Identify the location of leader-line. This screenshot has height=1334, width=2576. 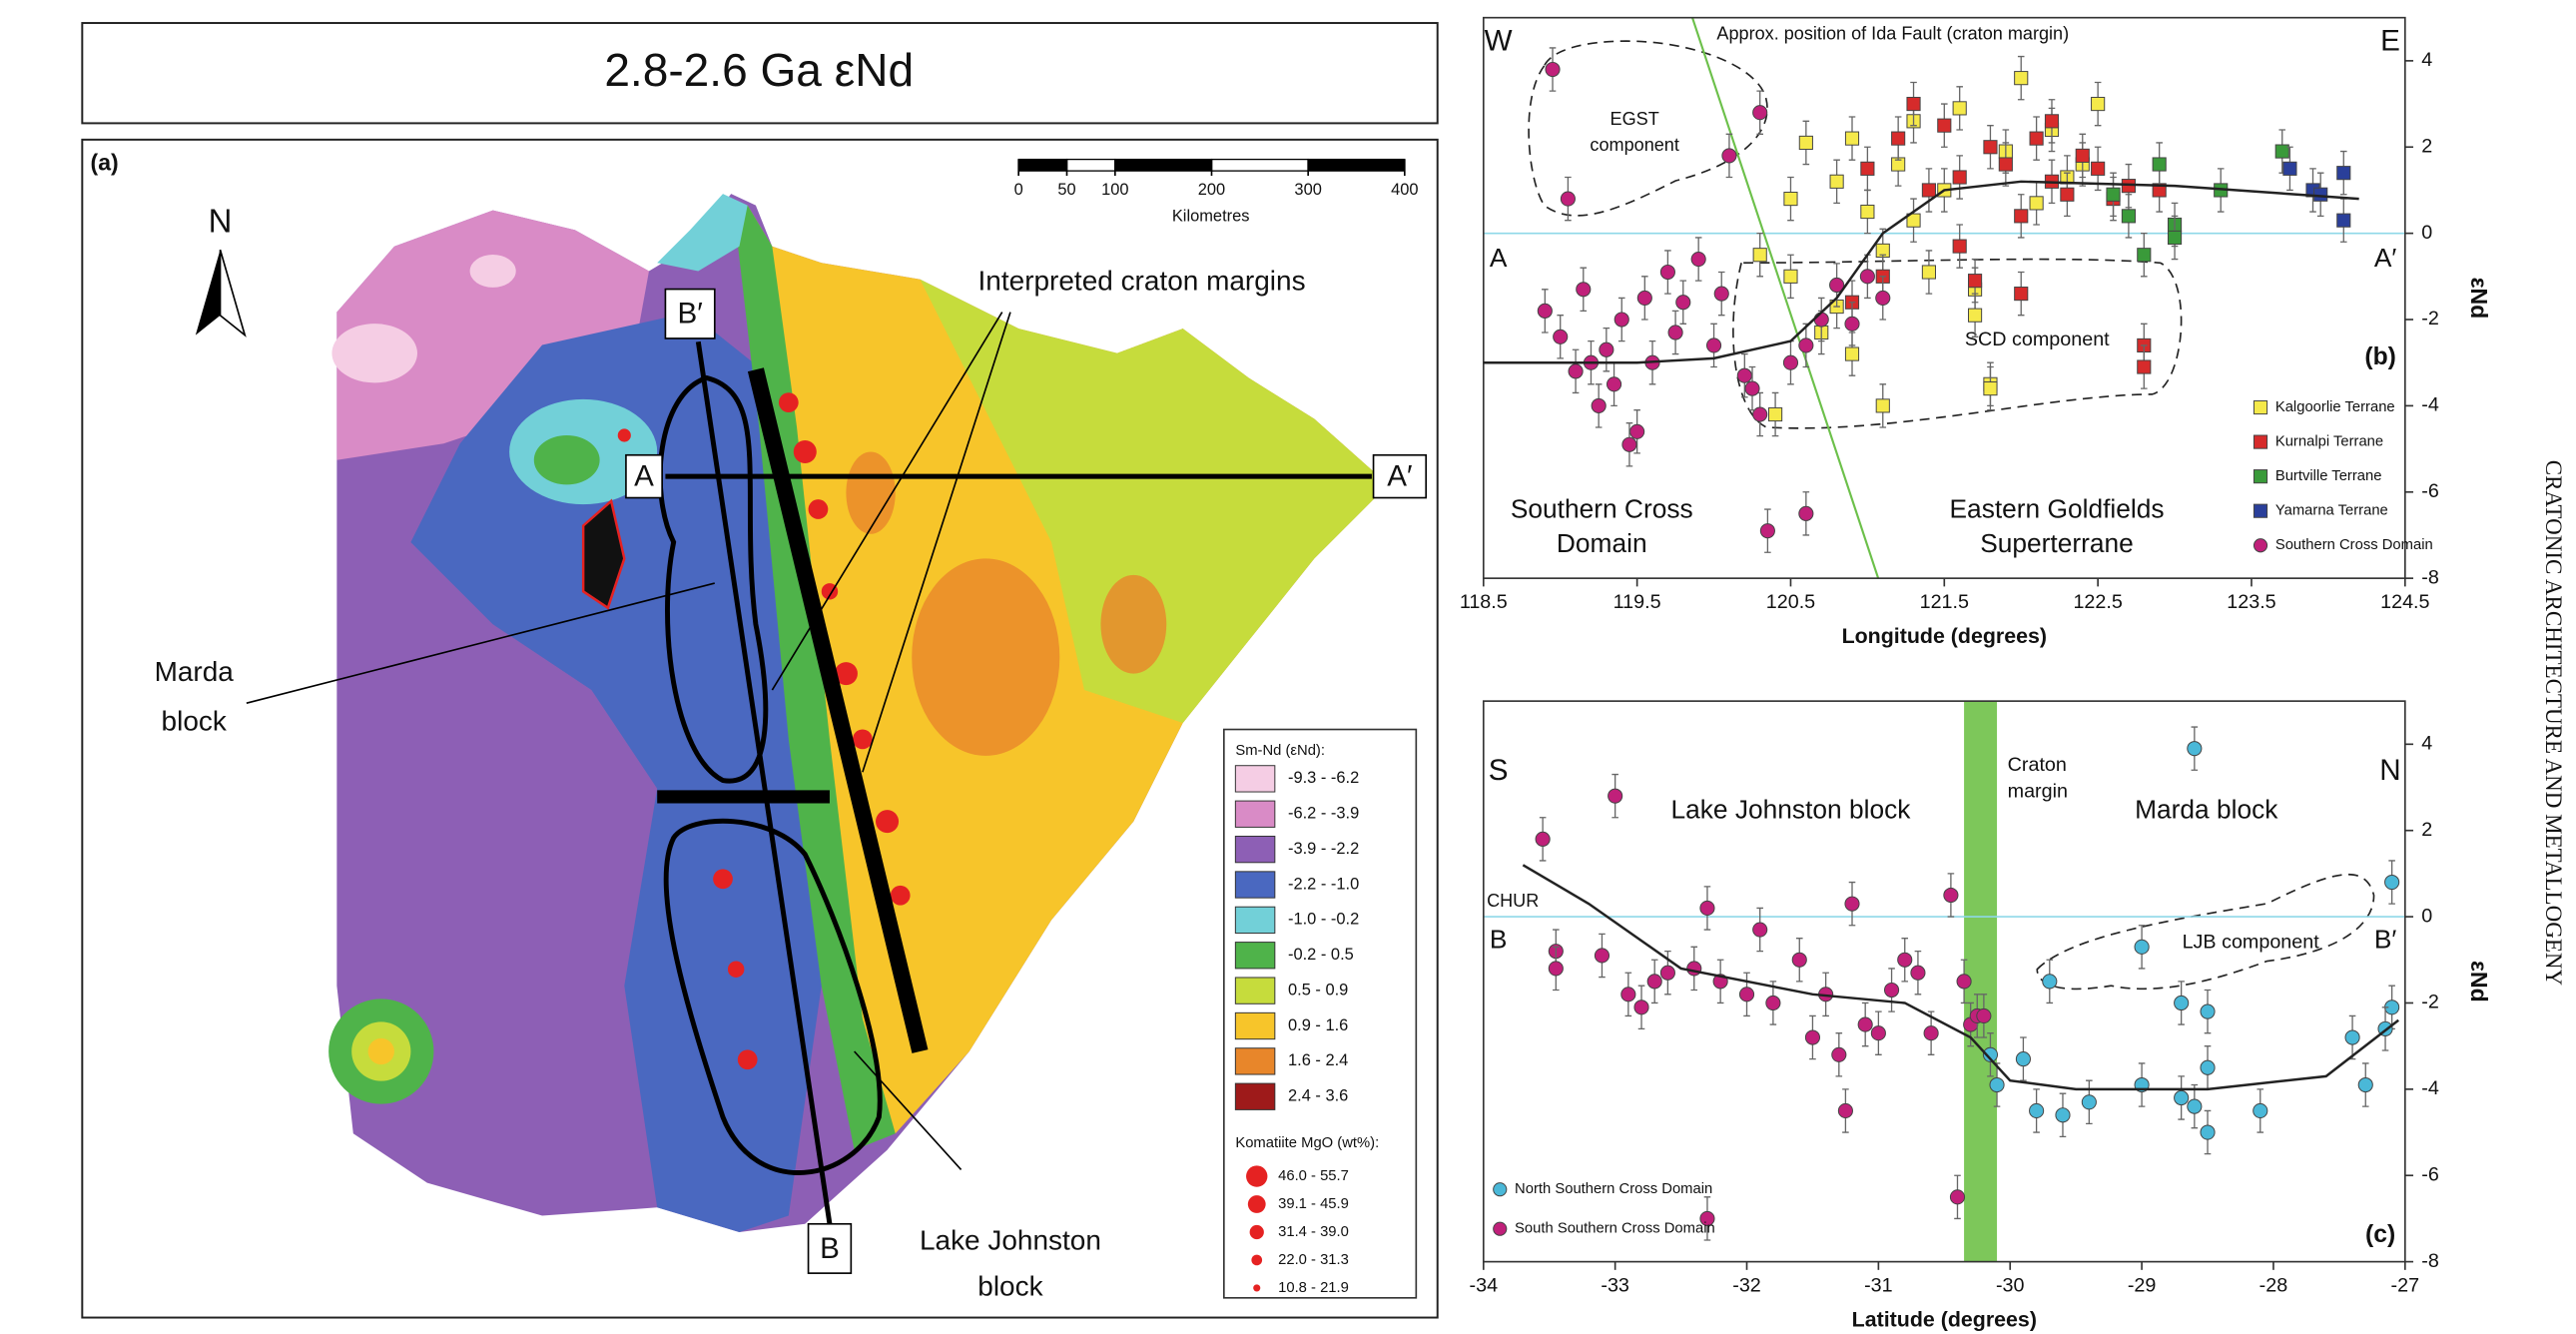
(936, 542).